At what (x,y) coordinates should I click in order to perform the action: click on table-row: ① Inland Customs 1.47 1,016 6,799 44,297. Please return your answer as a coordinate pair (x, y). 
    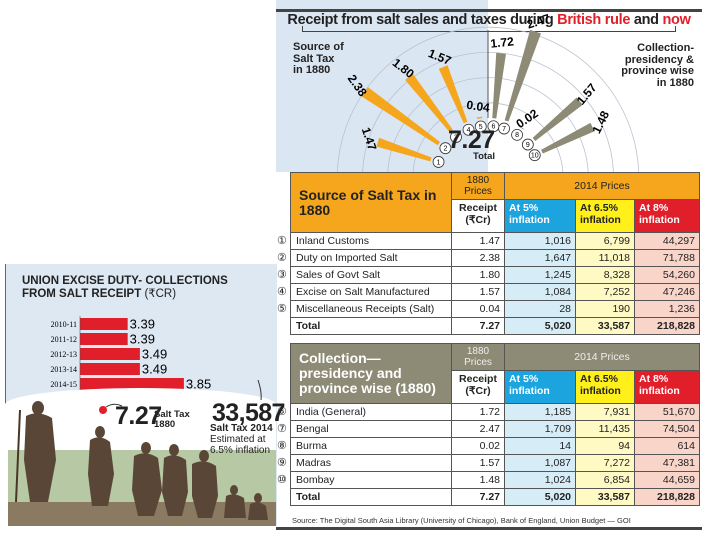
    Looking at the image, I should click on (488, 241).